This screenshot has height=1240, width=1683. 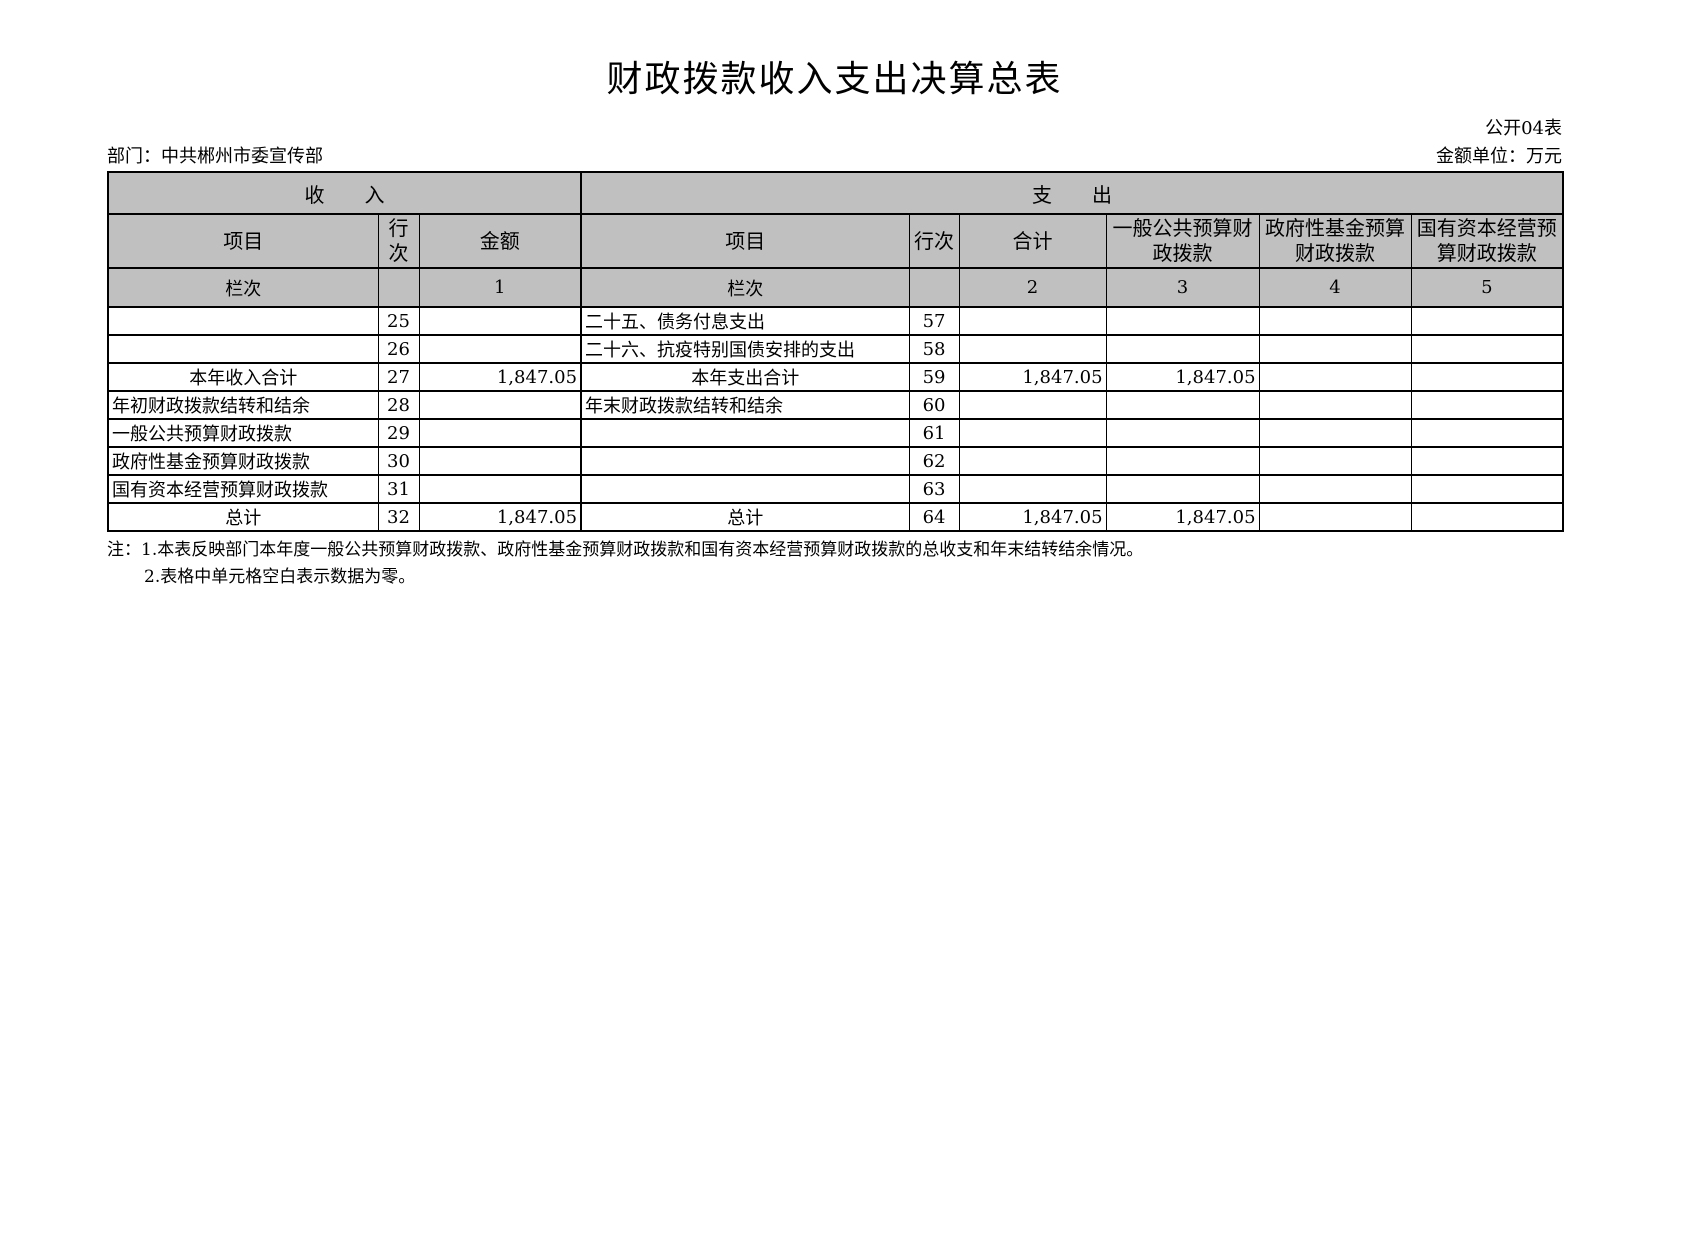 I want to click on col-header-expense-rownum: 行次, so click(x=934, y=241).